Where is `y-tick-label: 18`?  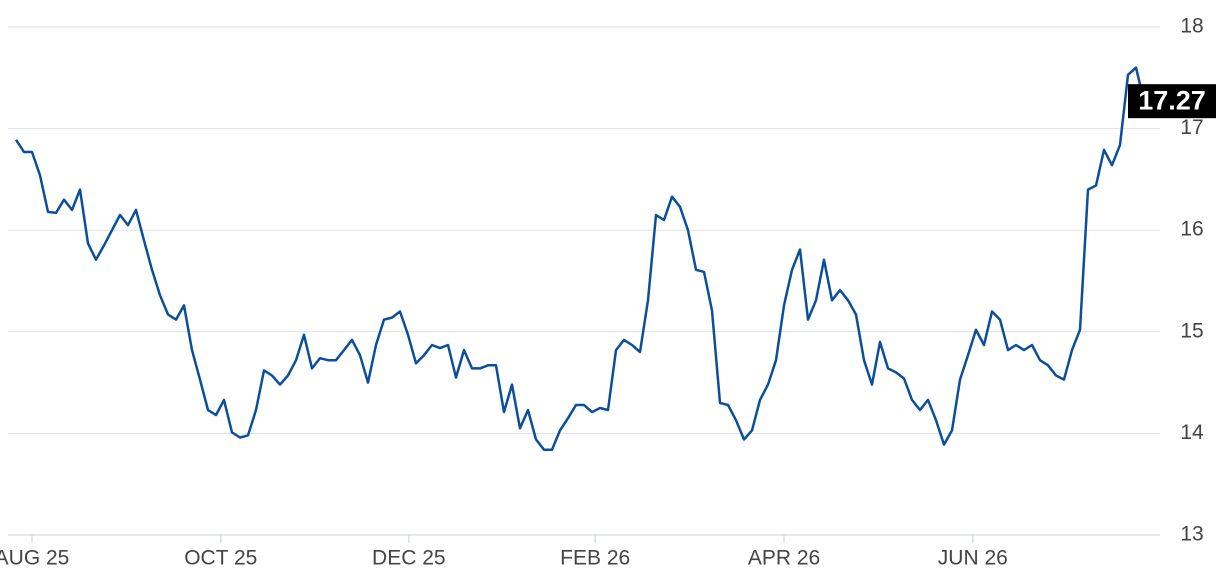 y-tick-label: 18 is located at coordinates (1191, 26).